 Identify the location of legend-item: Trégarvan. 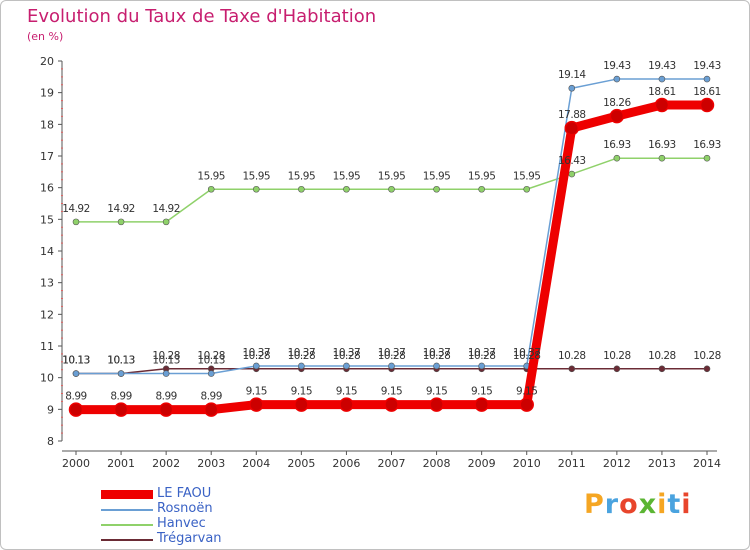
(201, 539).